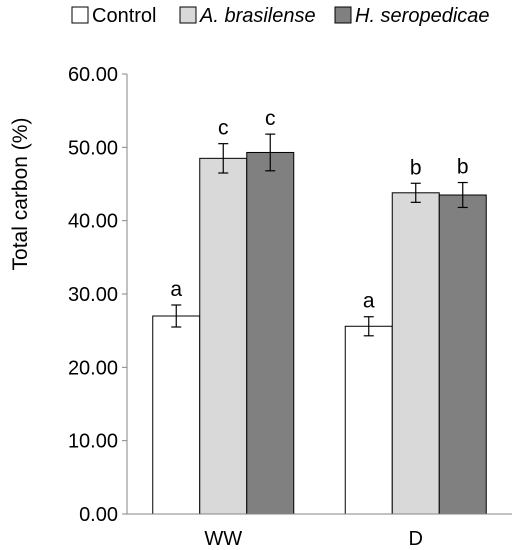  What do you see at coordinates (176, 415) in the screenshot?
I see `bar-1-ww` at bounding box center [176, 415].